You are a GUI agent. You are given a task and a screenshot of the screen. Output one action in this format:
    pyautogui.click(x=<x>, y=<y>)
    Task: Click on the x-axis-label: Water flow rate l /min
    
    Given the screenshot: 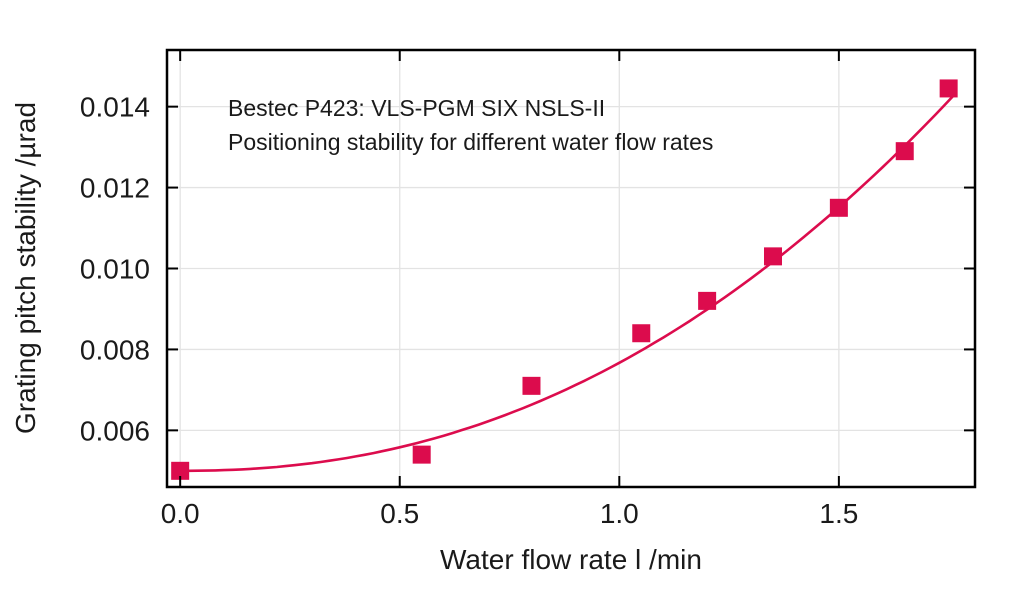 What is the action you would take?
    pyautogui.click(x=571, y=559)
    